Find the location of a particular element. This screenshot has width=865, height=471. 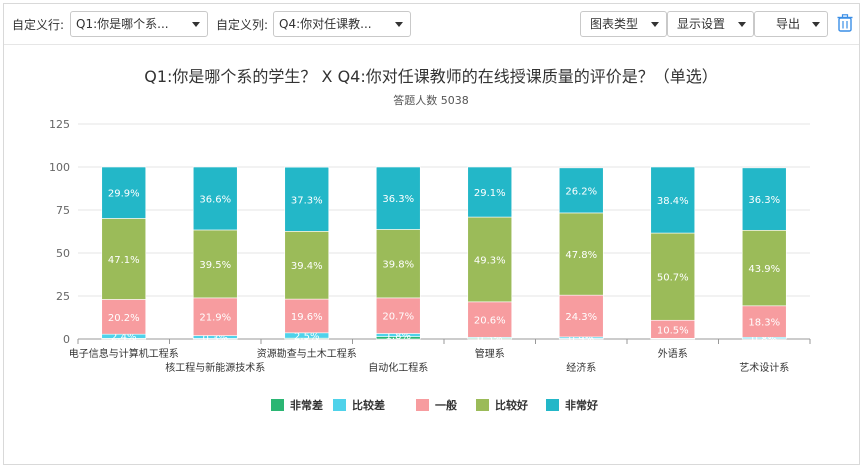

export-label: 导出 is located at coordinates (788, 24).